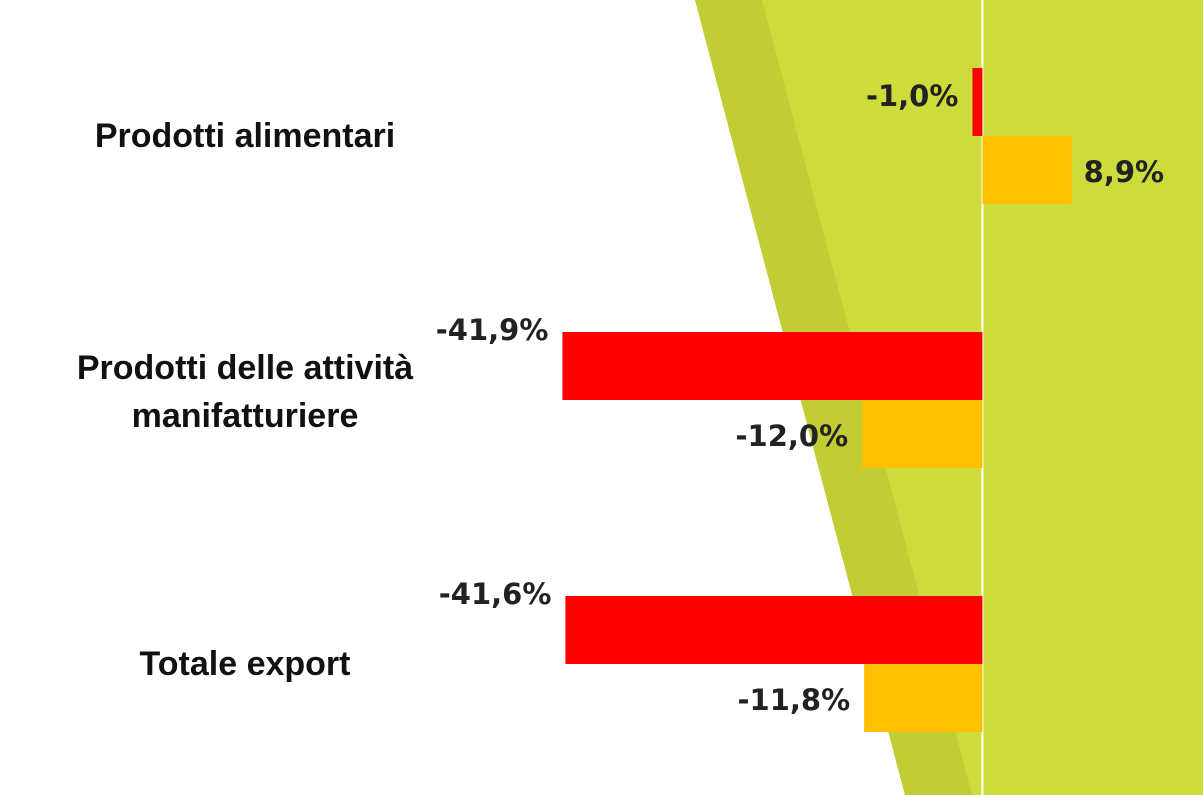 Image resolution: width=1203 pixels, height=795 pixels. Describe the element at coordinates (245, 136) in the screenshot. I see `category-label: Prodotti alimentari` at that location.